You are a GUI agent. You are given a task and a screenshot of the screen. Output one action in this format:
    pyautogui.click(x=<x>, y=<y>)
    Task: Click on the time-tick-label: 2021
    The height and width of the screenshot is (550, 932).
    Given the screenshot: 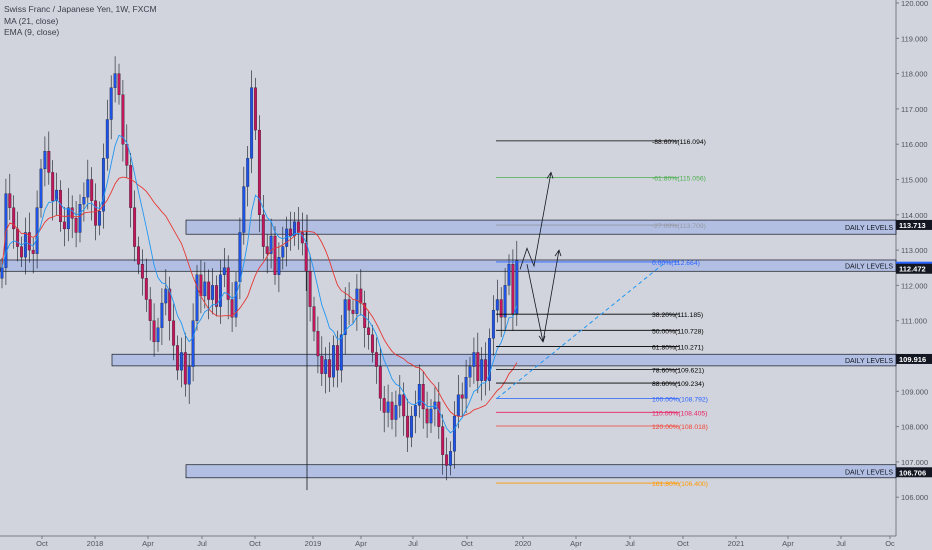 What is the action you would take?
    pyautogui.click(x=736, y=543)
    